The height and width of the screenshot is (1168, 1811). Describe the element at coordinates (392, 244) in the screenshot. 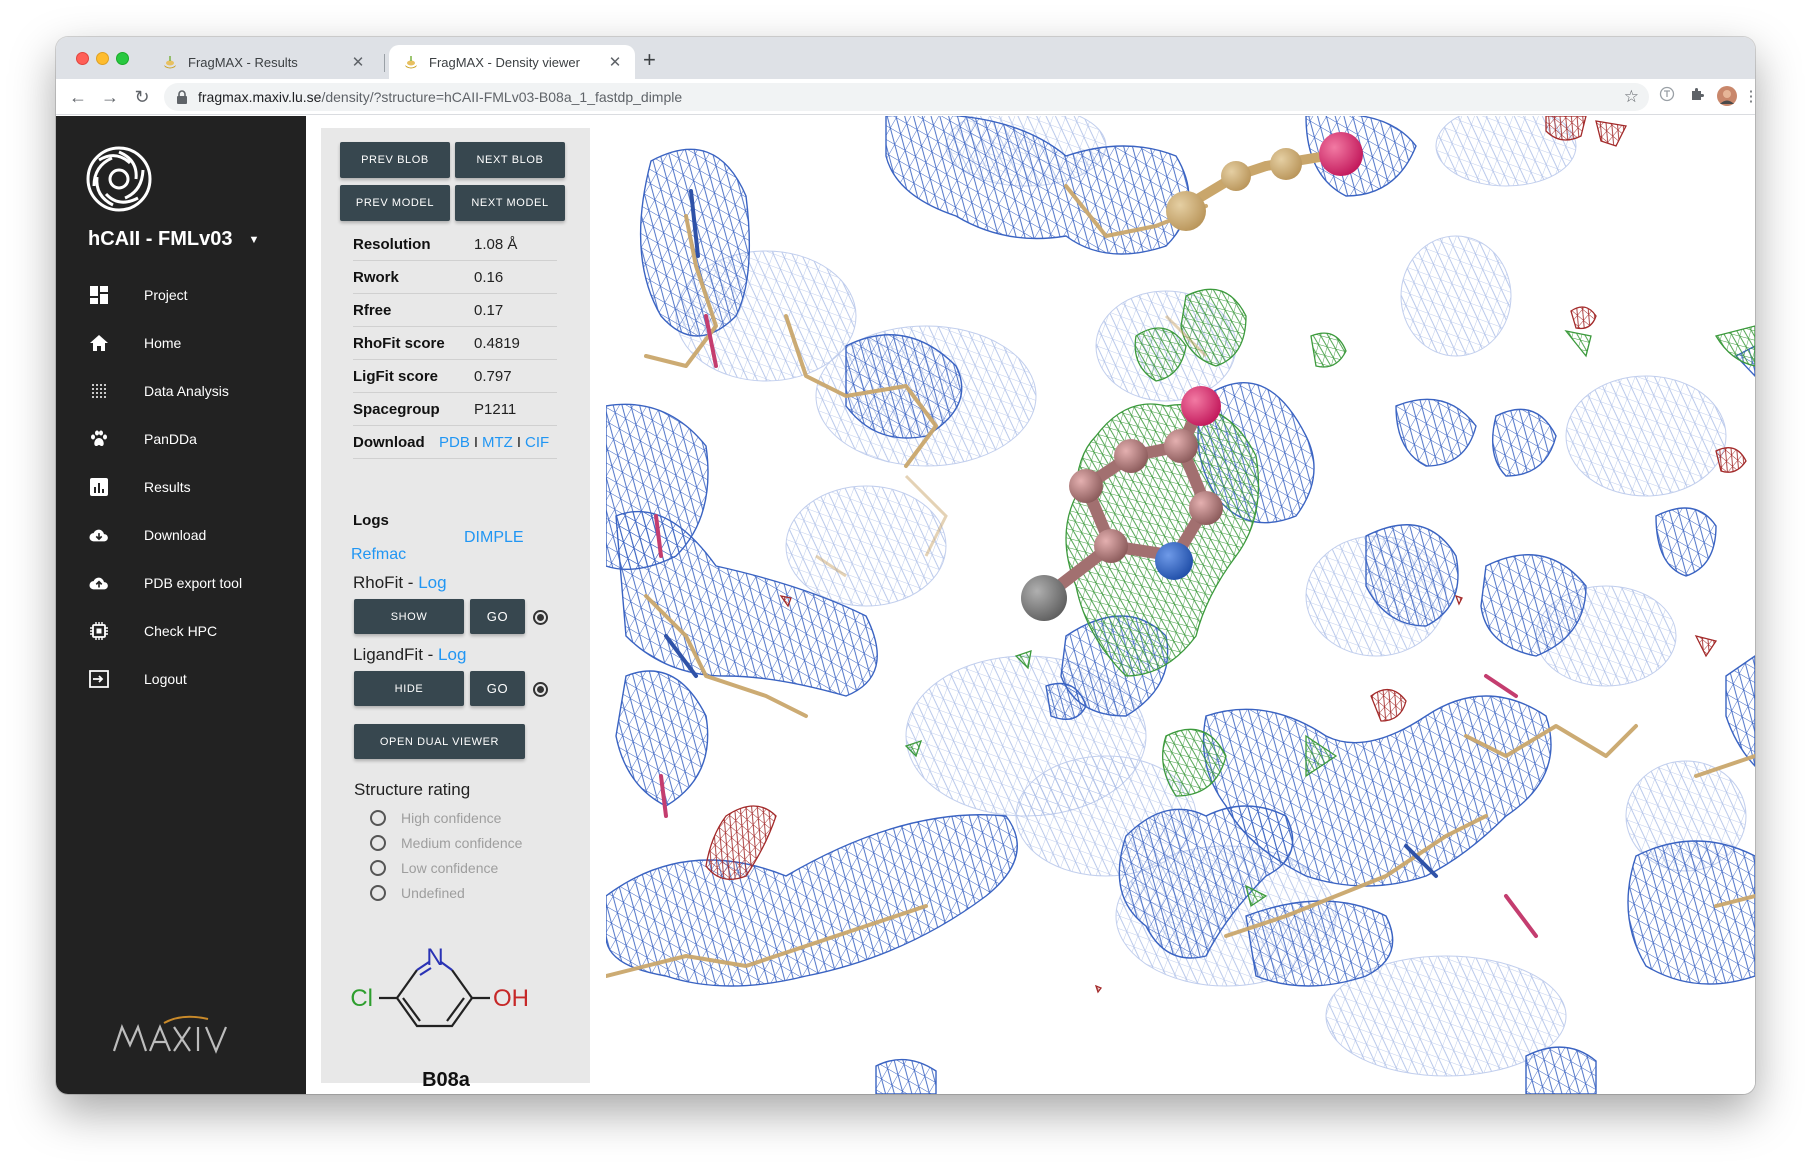

I see `stat-key: Resolution` at that location.